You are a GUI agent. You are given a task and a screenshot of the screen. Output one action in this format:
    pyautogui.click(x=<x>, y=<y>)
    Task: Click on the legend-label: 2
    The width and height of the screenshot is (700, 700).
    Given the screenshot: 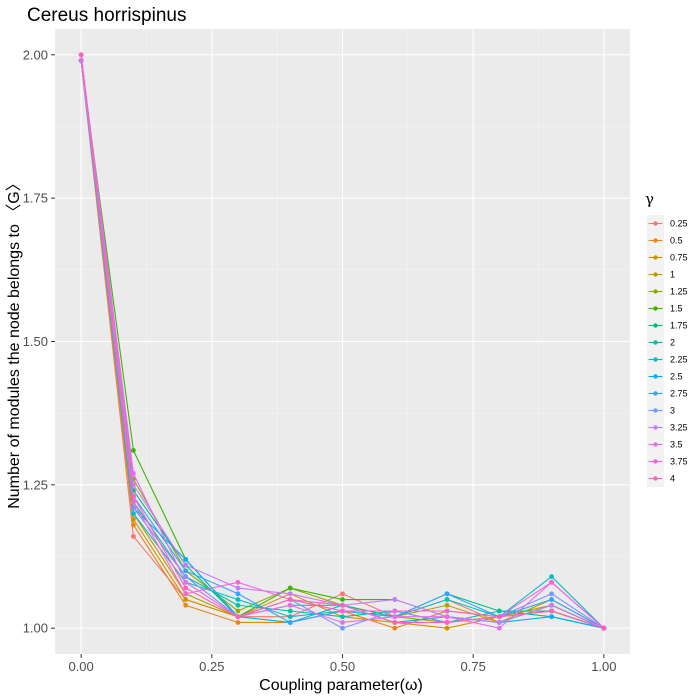 What is the action you would take?
    pyautogui.click(x=672, y=343)
    